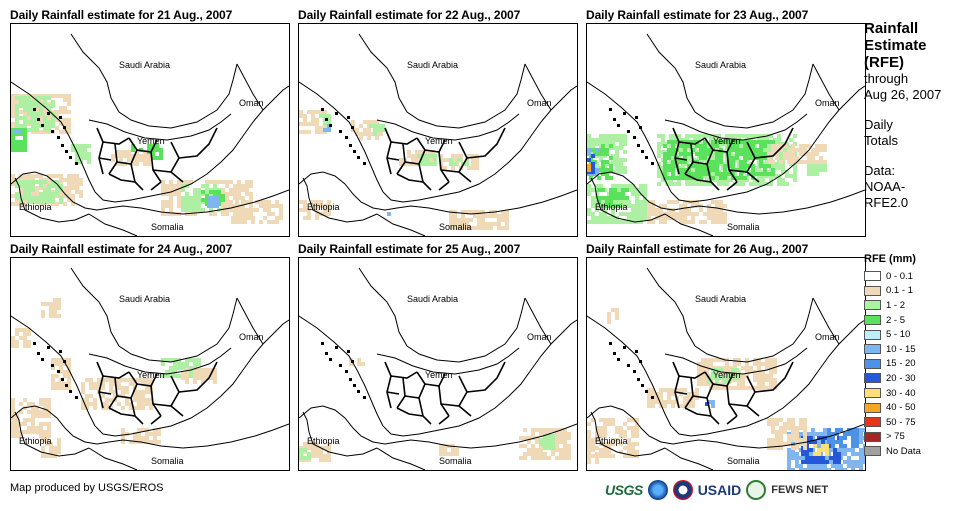  What do you see at coordinates (914, 334) in the screenshot?
I see `legend-item: 5 - 10` at bounding box center [914, 334].